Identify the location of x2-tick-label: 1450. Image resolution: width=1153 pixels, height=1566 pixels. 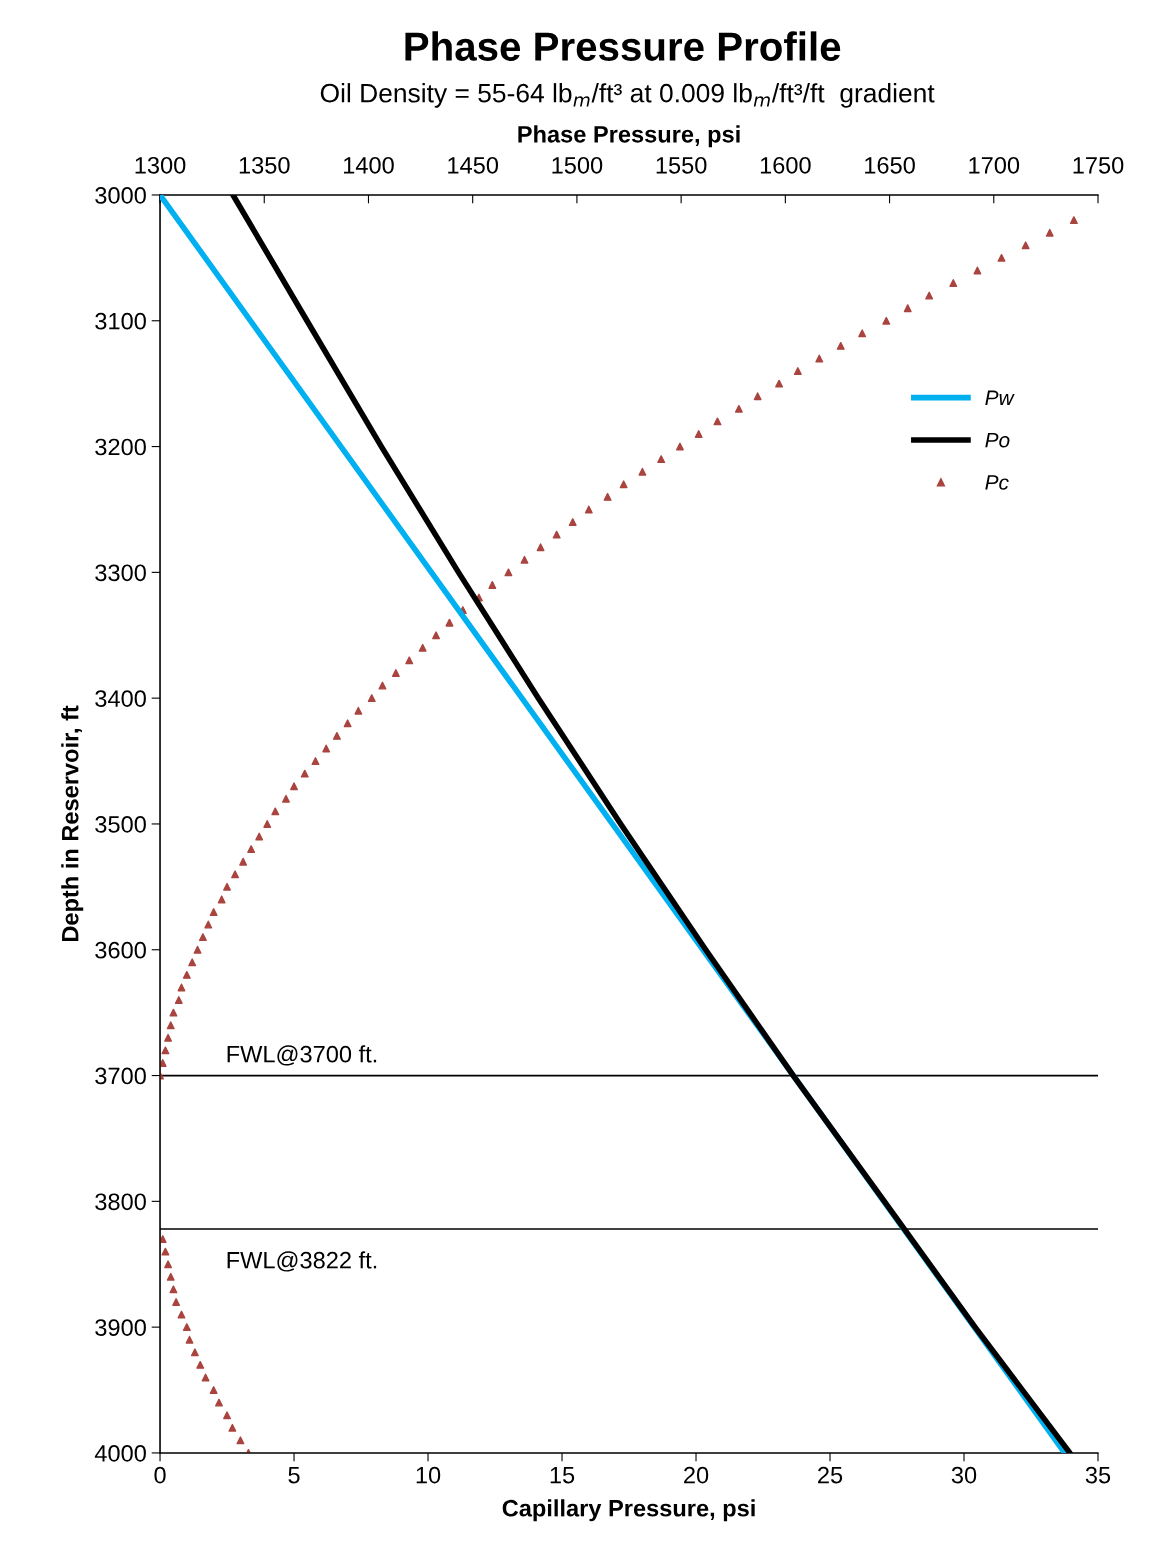
(473, 165).